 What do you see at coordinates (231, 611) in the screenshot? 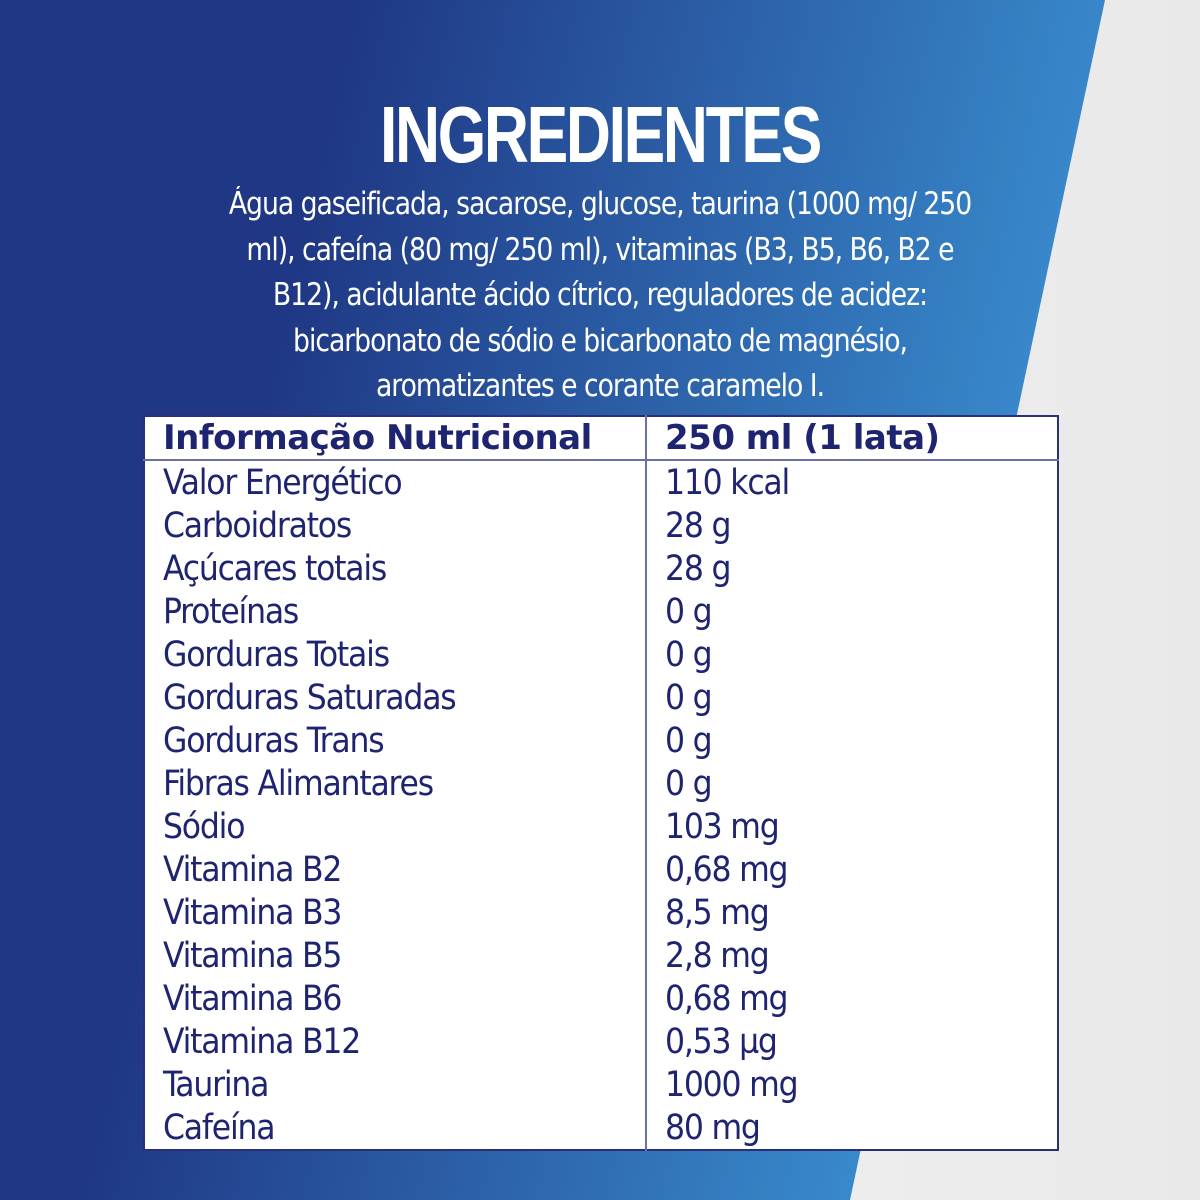
I see `nutrient-name: Proteínas` at bounding box center [231, 611].